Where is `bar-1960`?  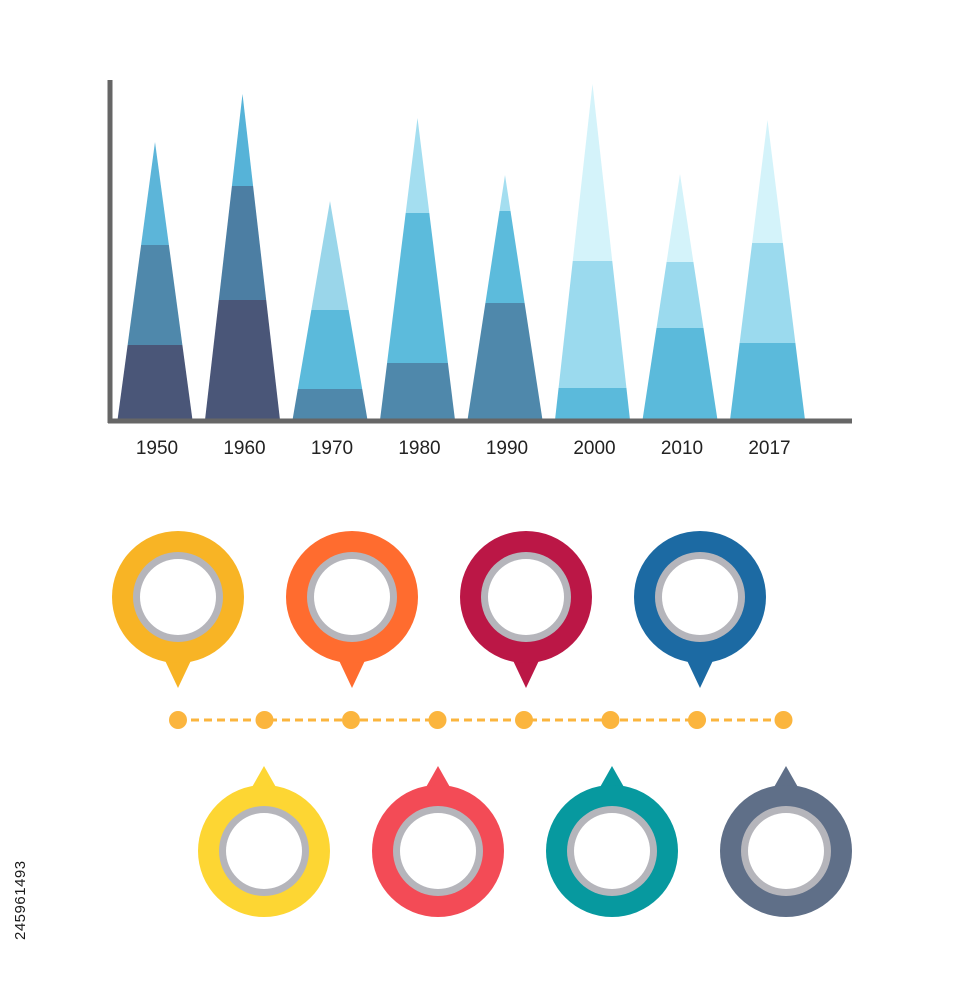
bar-1960 is located at coordinates (242, 257).